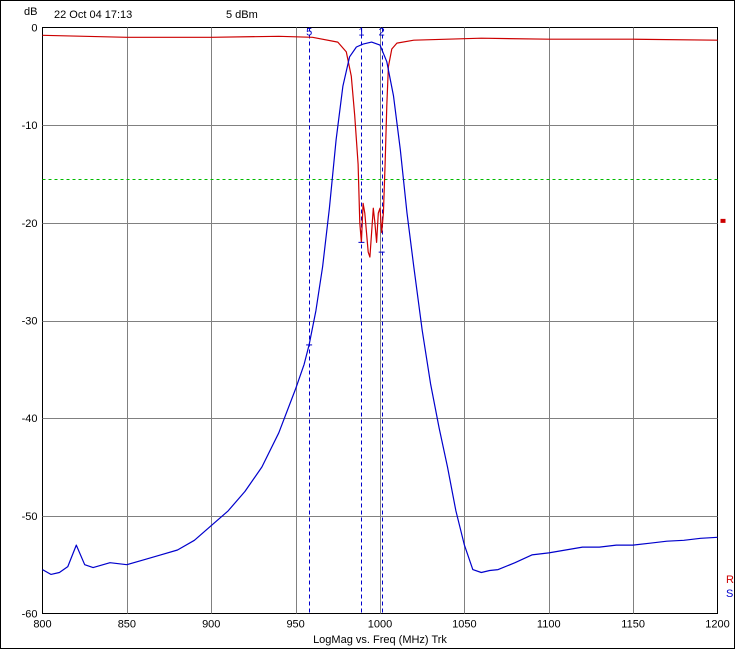 This screenshot has height=649, width=735. What do you see at coordinates (127, 625) in the screenshot?
I see `x-tick-label: 850` at bounding box center [127, 625].